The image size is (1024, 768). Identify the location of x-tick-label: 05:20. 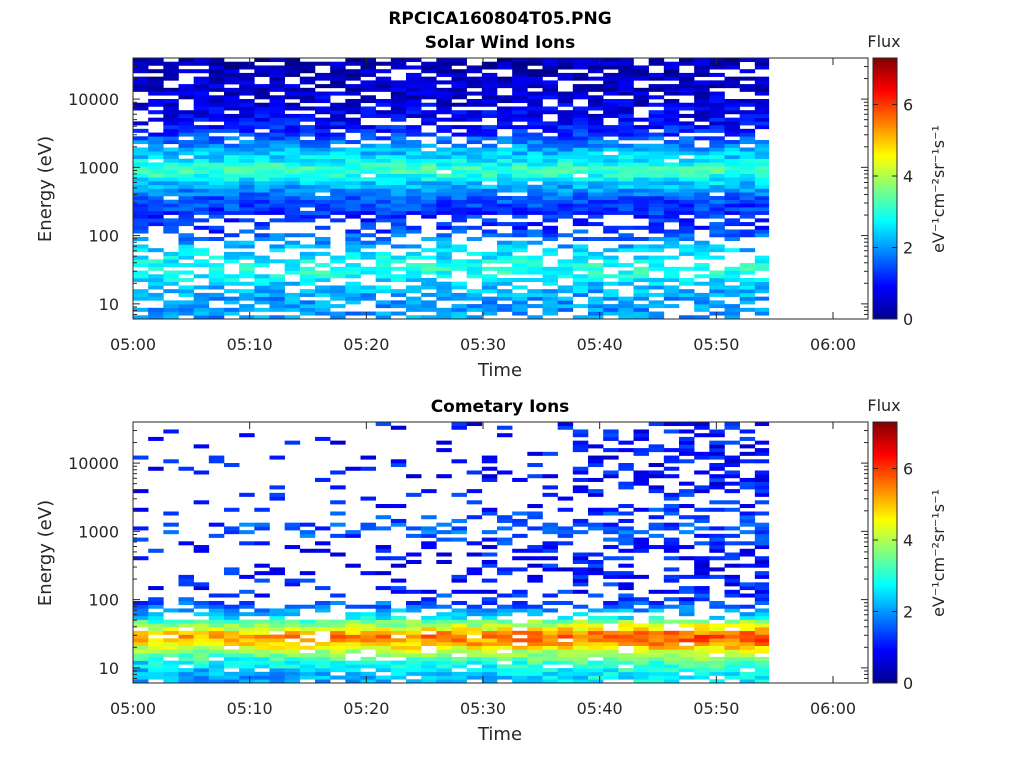
(366, 708).